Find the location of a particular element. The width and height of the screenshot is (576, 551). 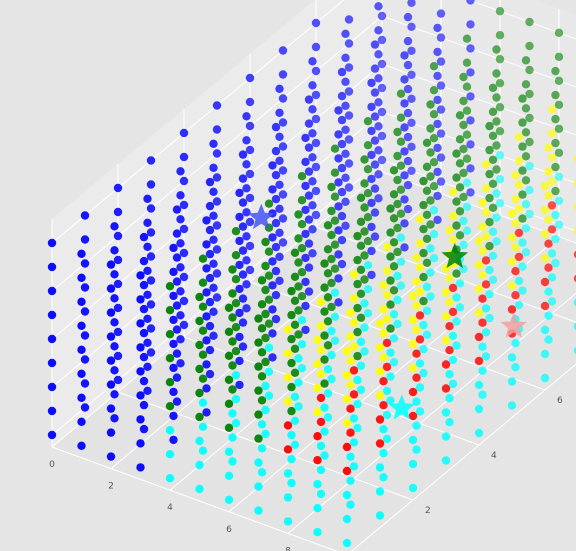

x-tick-label: 2 is located at coordinates (111, 487).